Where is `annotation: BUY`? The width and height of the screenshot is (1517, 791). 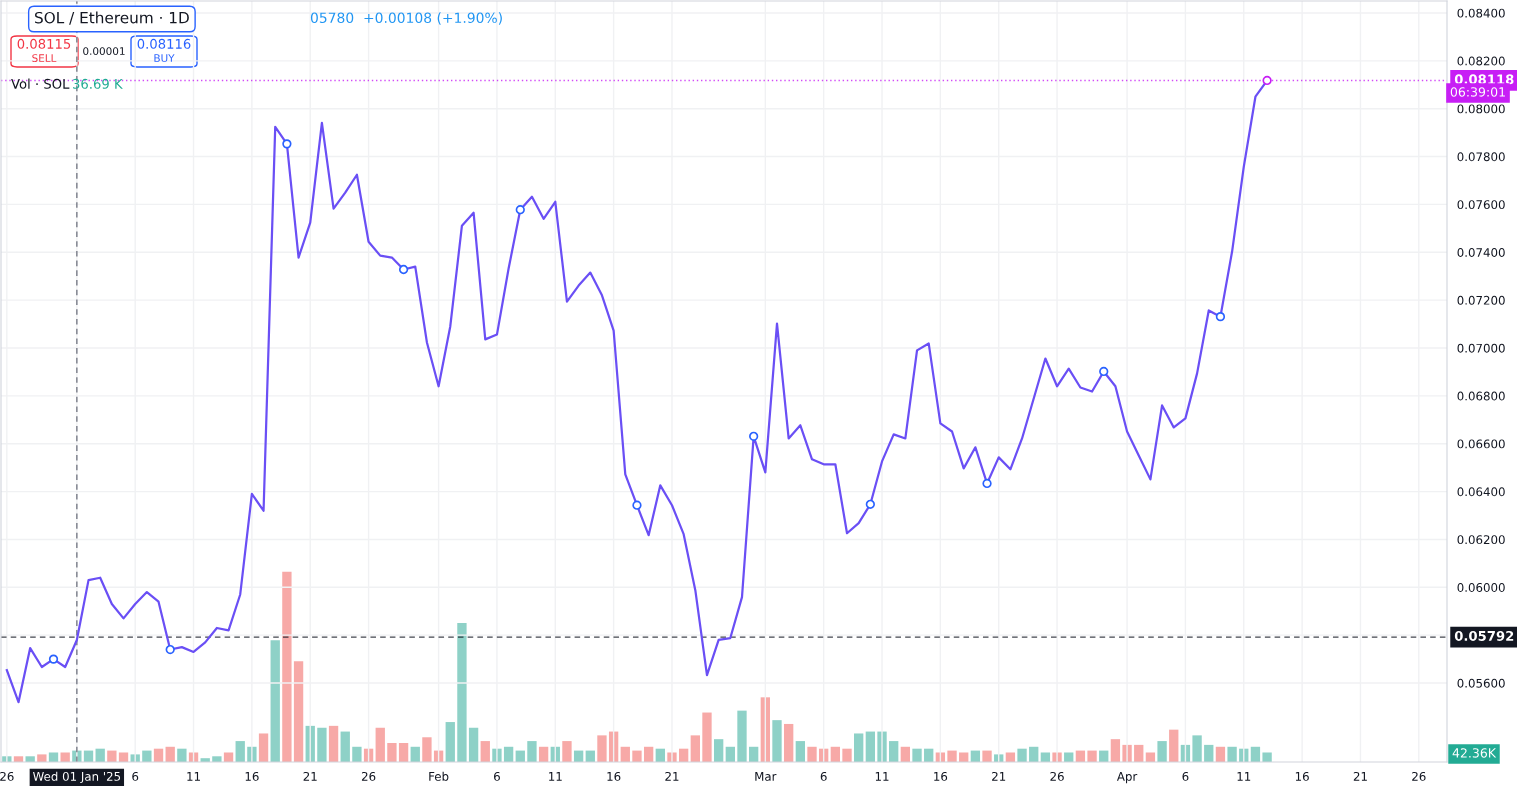
annotation: BUY is located at coordinates (164, 58).